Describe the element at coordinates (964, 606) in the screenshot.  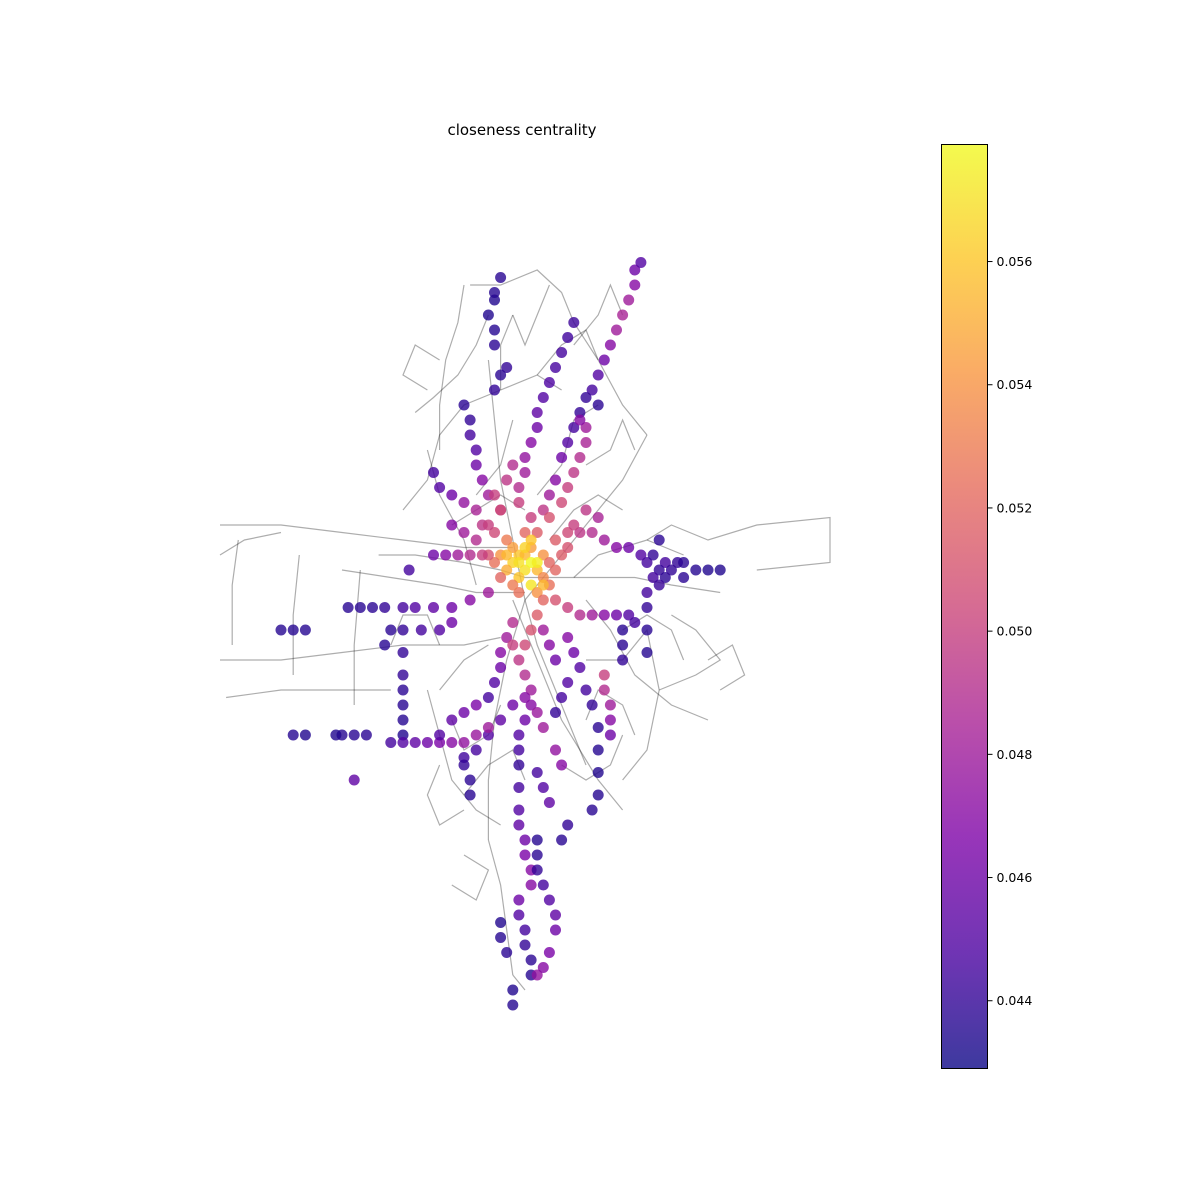
I see `colorbar-gradient` at that location.